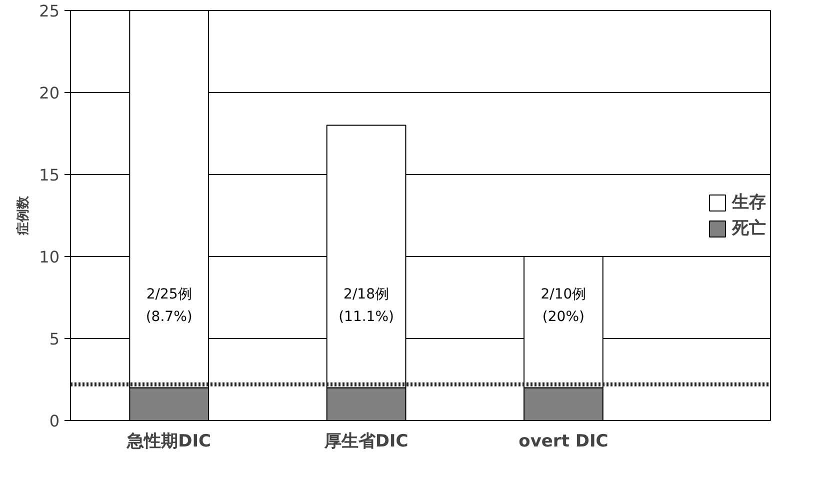  What do you see at coordinates (366, 305) in the screenshot?
I see `annotation: 2/18例 (11.1%)` at bounding box center [366, 305].